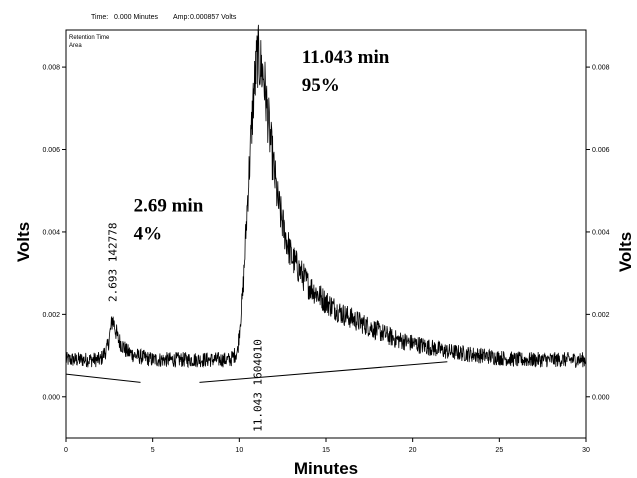  I want to click on legend-entry-area: Area, so click(75, 46).